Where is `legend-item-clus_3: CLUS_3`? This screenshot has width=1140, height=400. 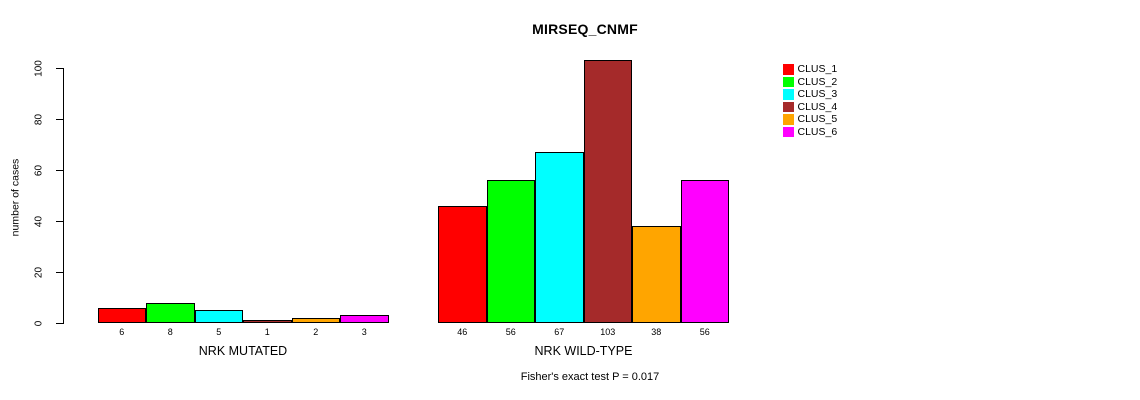 legend-item-clus_3: CLUS_3 is located at coordinates (810, 94).